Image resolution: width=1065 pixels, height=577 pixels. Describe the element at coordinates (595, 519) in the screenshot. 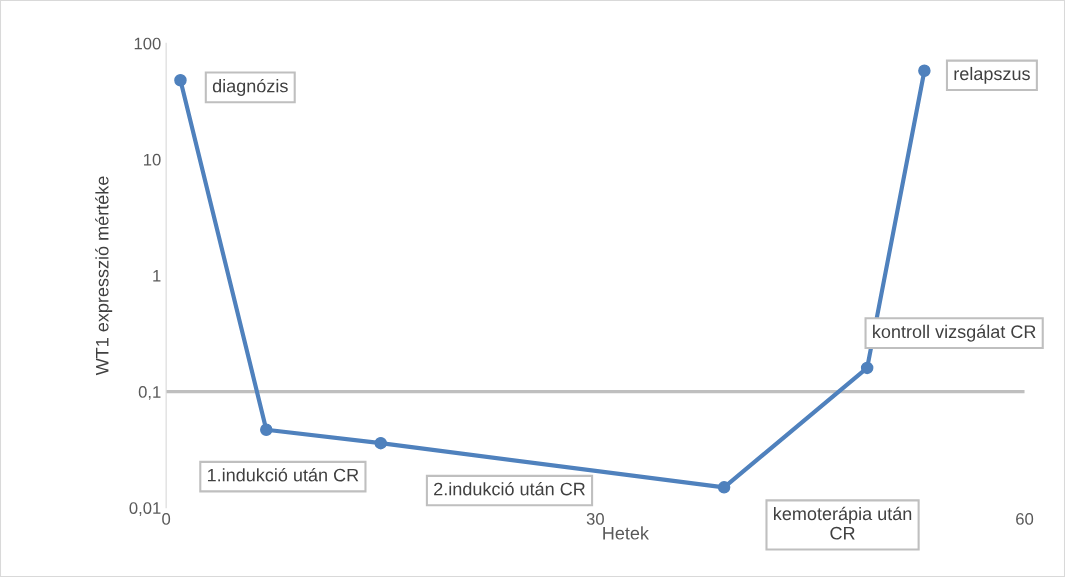

I see `x-tick-label: 30` at that location.